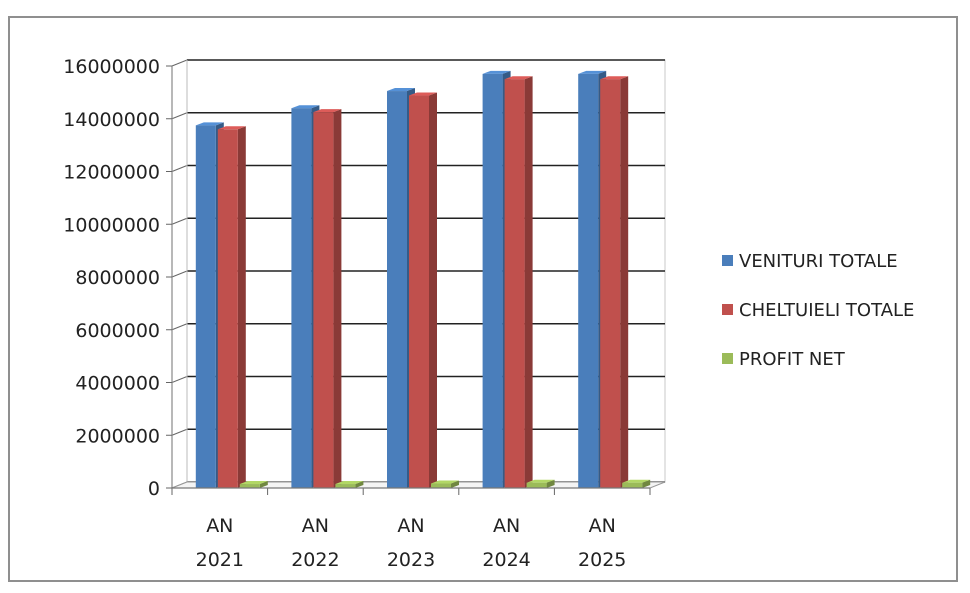  What do you see at coordinates (818, 261) in the screenshot?
I see `legend-label: VENITURI TOTALE` at bounding box center [818, 261].